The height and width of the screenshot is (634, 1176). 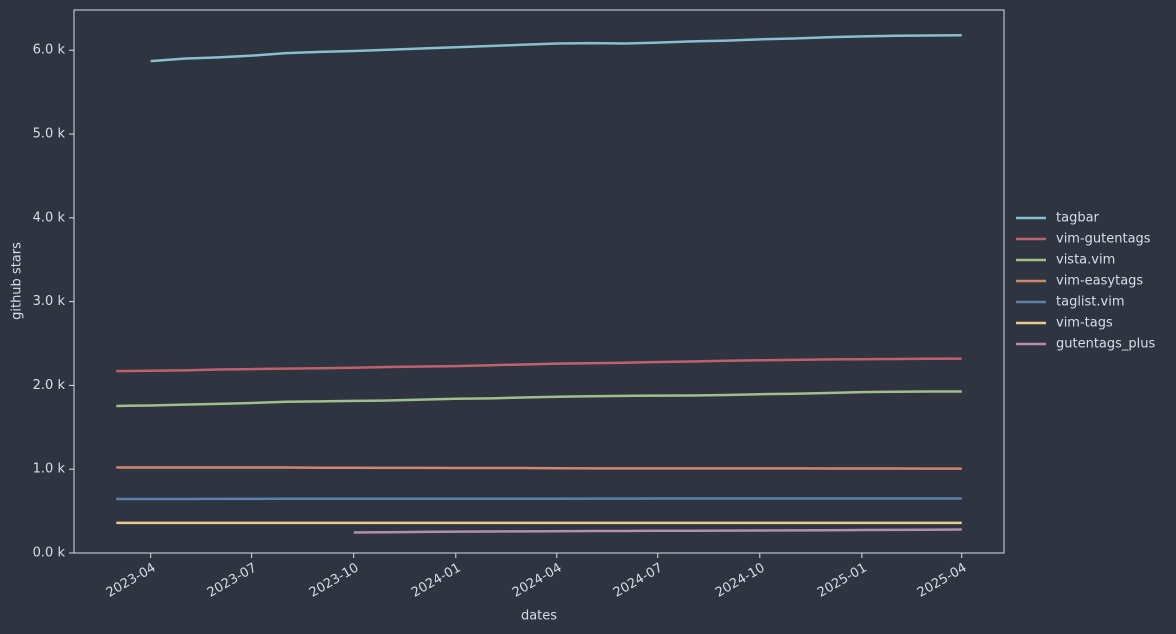 I want to click on legend-label: tagbar, so click(x=1078, y=218).